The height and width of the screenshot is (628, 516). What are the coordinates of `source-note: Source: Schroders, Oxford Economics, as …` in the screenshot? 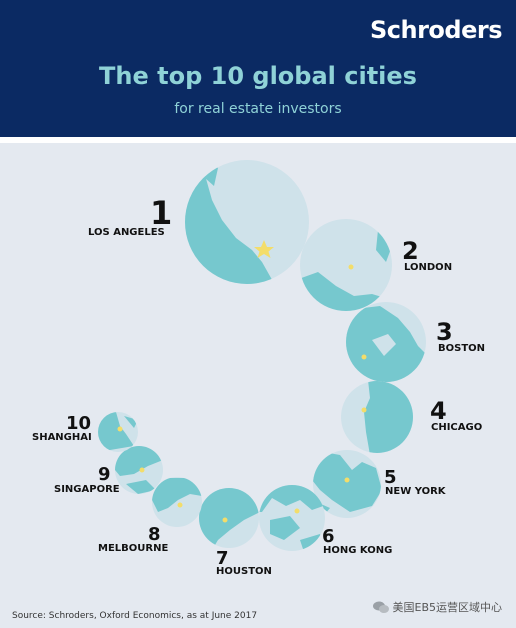 It's located at (135, 616).